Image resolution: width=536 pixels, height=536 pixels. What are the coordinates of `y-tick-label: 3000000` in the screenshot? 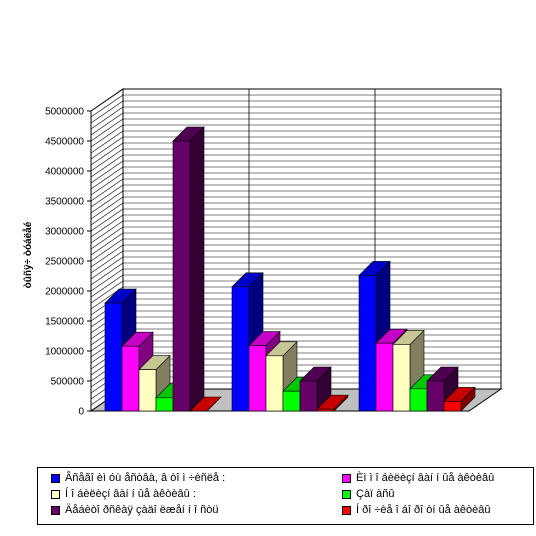 It's located at (64, 232).